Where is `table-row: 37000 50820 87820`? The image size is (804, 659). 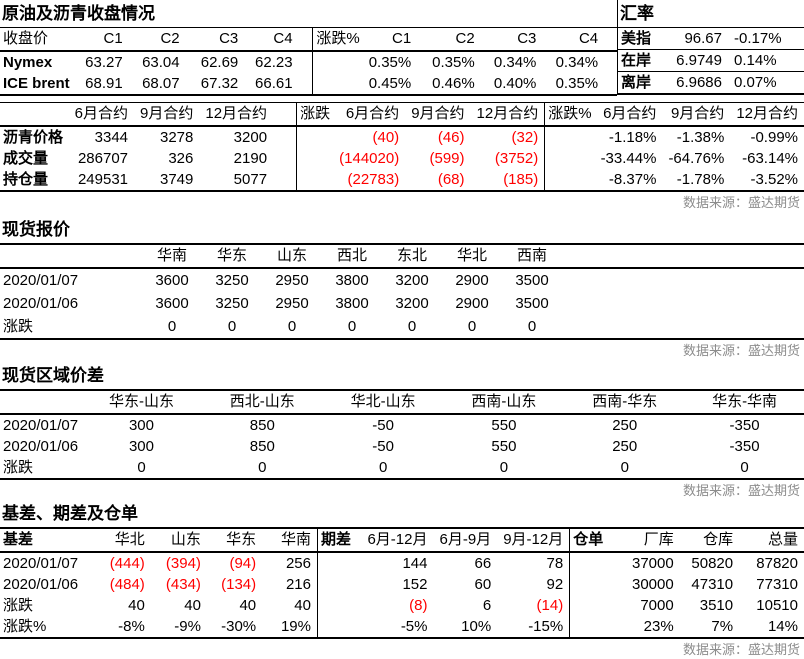
table-row: 37000 50820 87820 is located at coordinates (687, 563).